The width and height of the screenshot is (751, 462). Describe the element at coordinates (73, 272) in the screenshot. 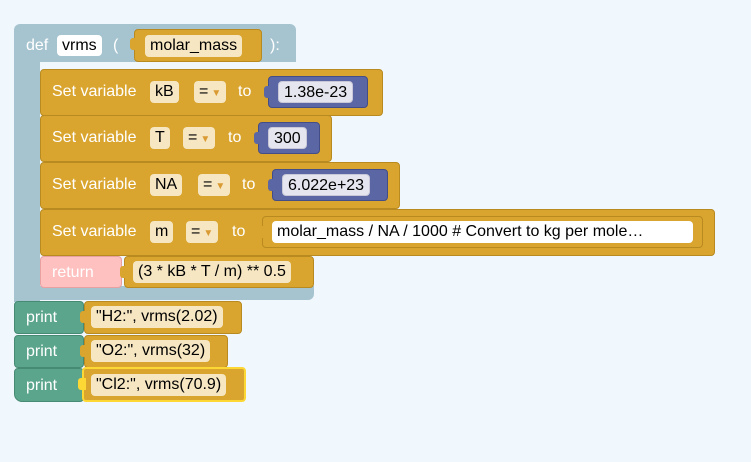

I see `return-keyword: return` at that location.